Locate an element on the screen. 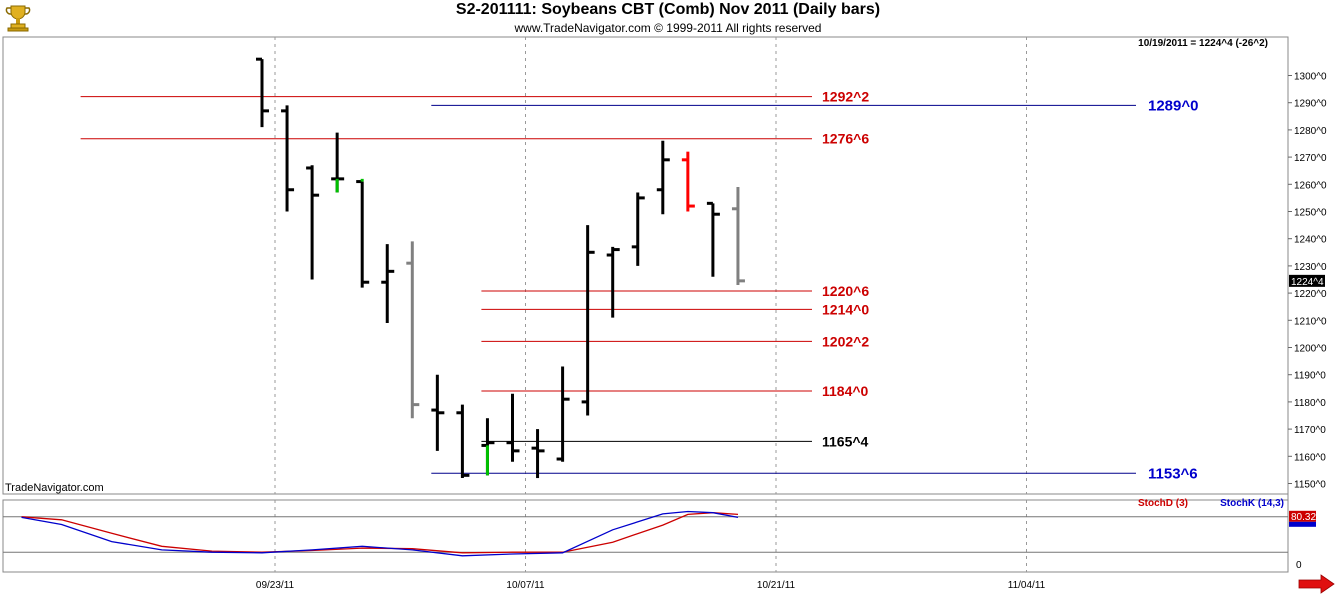 The width and height of the screenshot is (1336, 594). price-tick-label-7: 1220^0 is located at coordinates (1310, 294).